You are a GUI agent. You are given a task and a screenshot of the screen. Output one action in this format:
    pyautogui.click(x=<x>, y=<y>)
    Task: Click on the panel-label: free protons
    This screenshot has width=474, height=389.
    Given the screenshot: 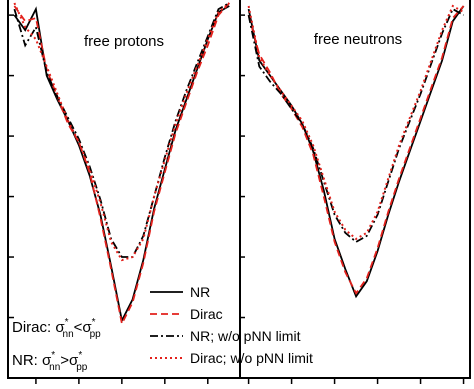 What is the action you would take?
    pyautogui.click(x=124, y=41)
    